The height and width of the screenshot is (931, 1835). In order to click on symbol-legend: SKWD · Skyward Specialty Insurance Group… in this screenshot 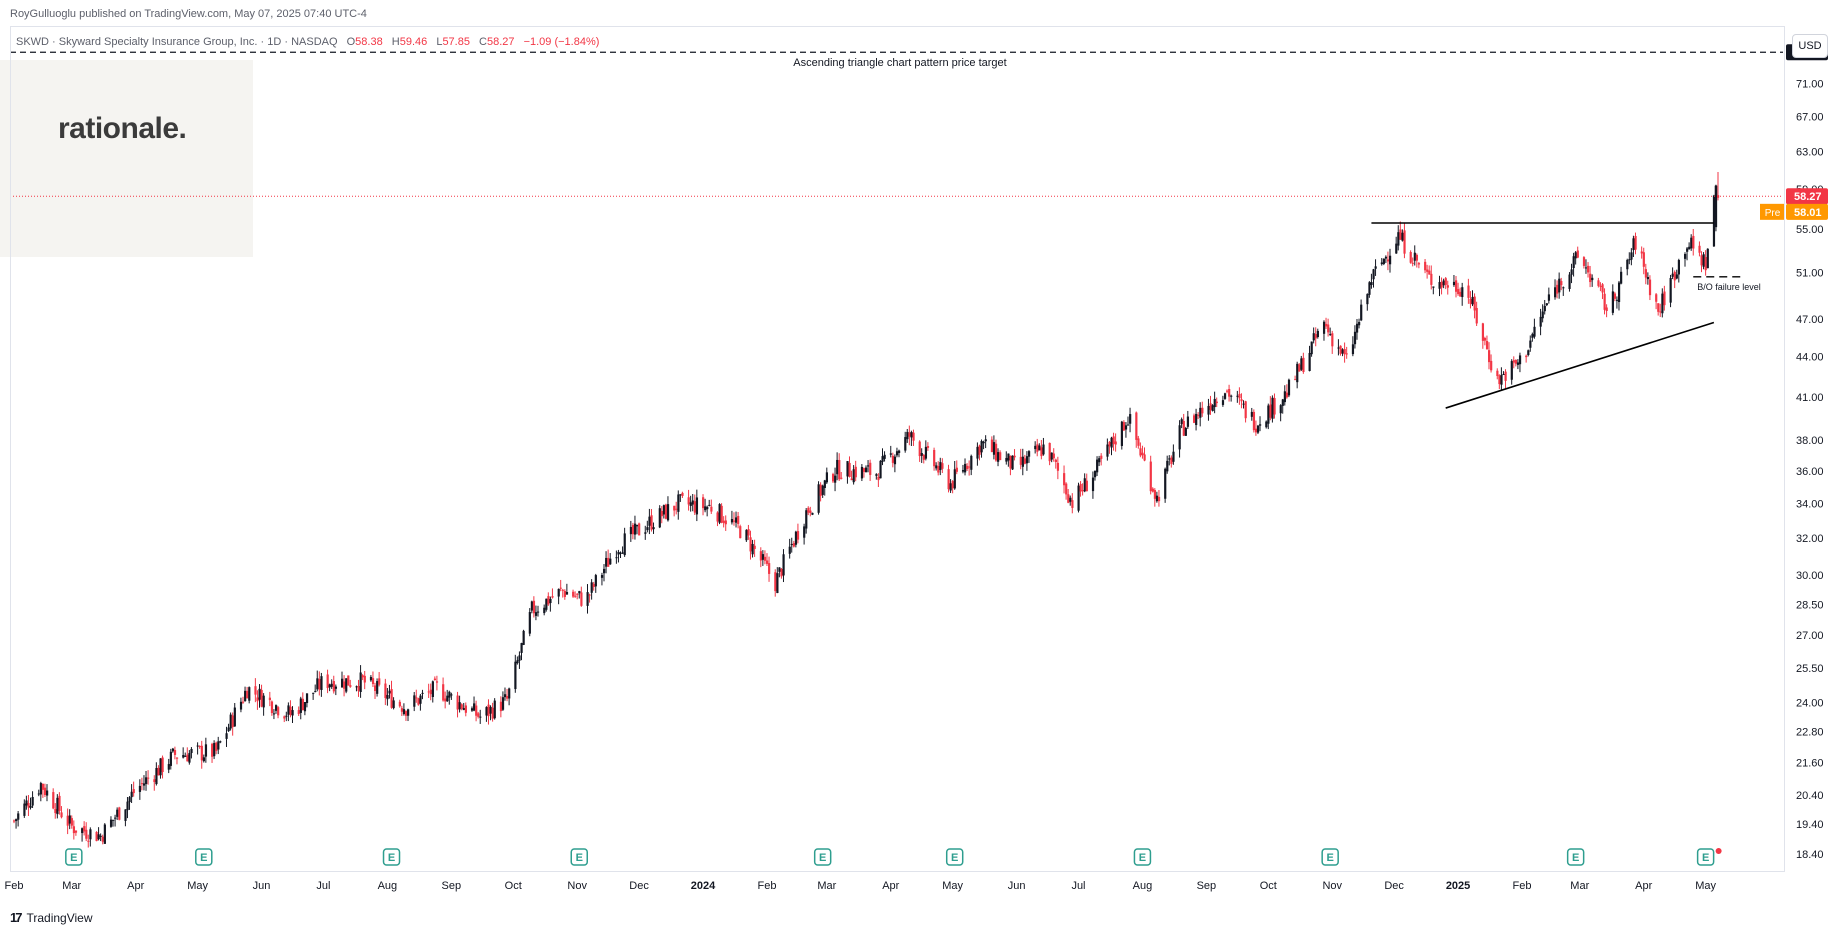, I will do `click(307, 42)`.